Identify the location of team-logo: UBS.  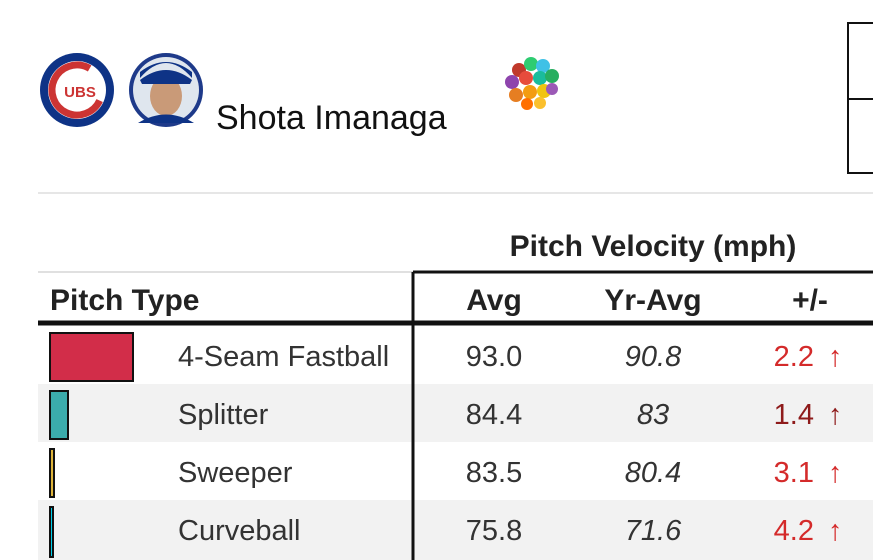
(77, 90).